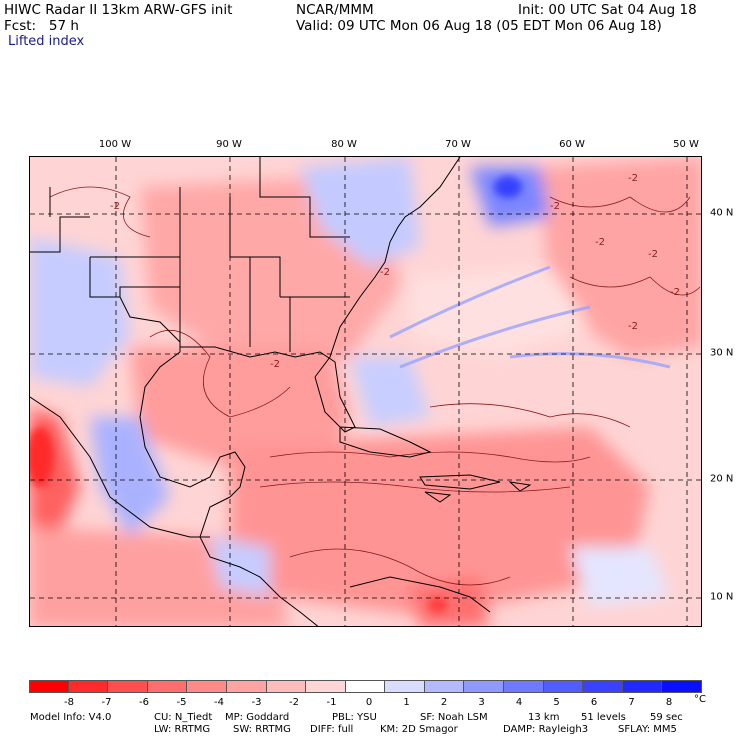 This screenshot has width=740, height=740. I want to click on colorbar-tick-label: -1, so click(331, 702).